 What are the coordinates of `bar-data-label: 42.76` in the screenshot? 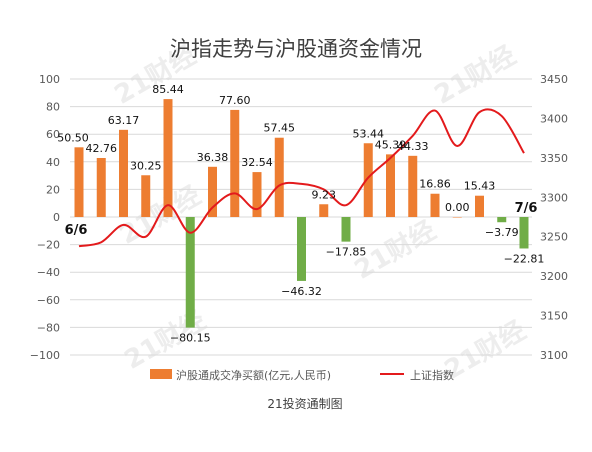 It's located at (102, 148).